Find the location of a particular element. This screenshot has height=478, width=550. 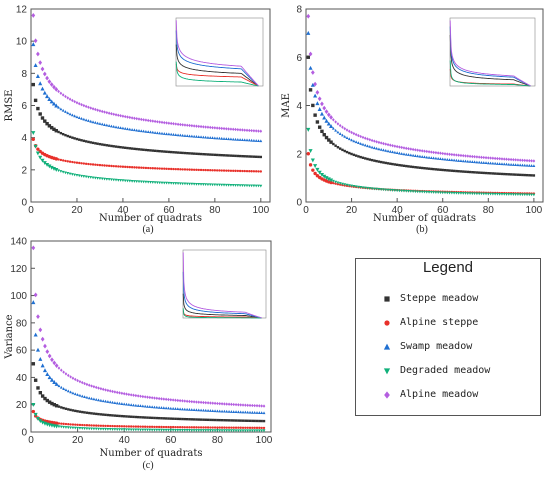

legend-marker-icon is located at coordinates (387, 322).